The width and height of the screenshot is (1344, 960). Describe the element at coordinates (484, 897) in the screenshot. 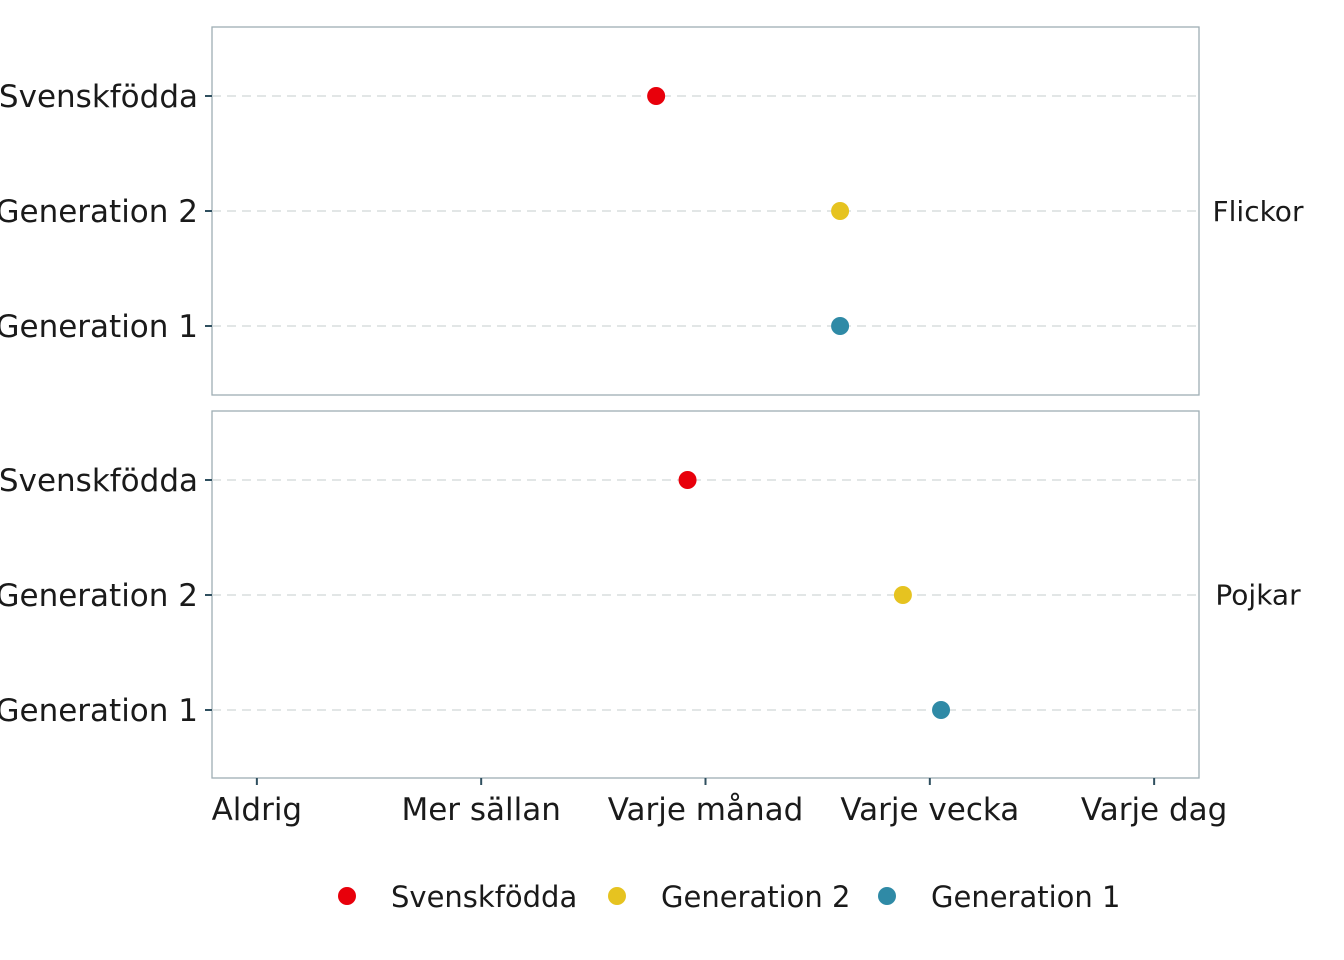

I see `legend-label: Svenskfödda` at that location.